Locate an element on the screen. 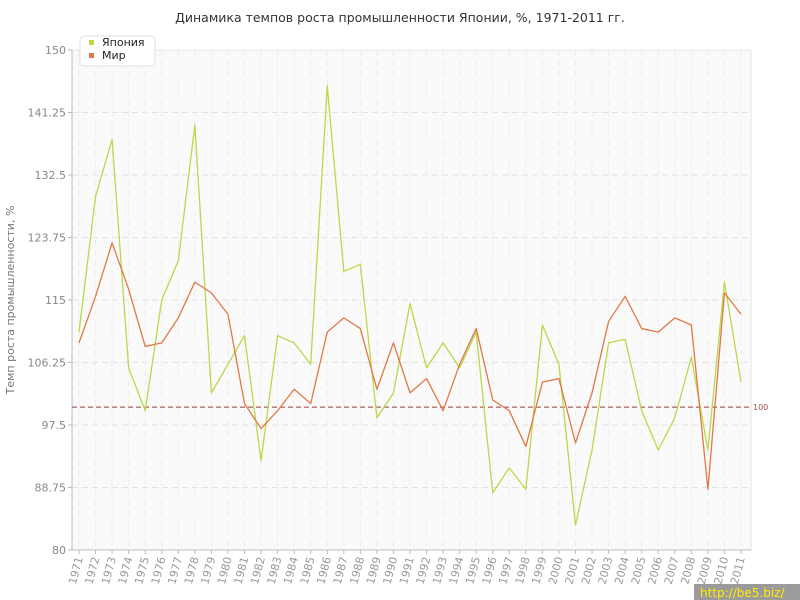 Image resolution: width=800 pixels, height=600 pixels. reference-line-label: 100 is located at coordinates (760, 407).